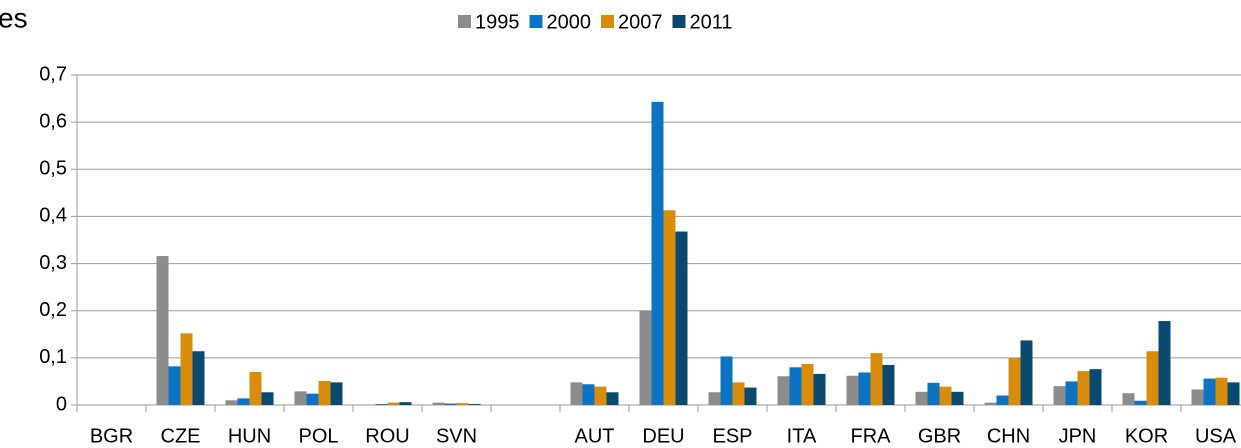  I want to click on x-tick-label: BGR, so click(111, 436).